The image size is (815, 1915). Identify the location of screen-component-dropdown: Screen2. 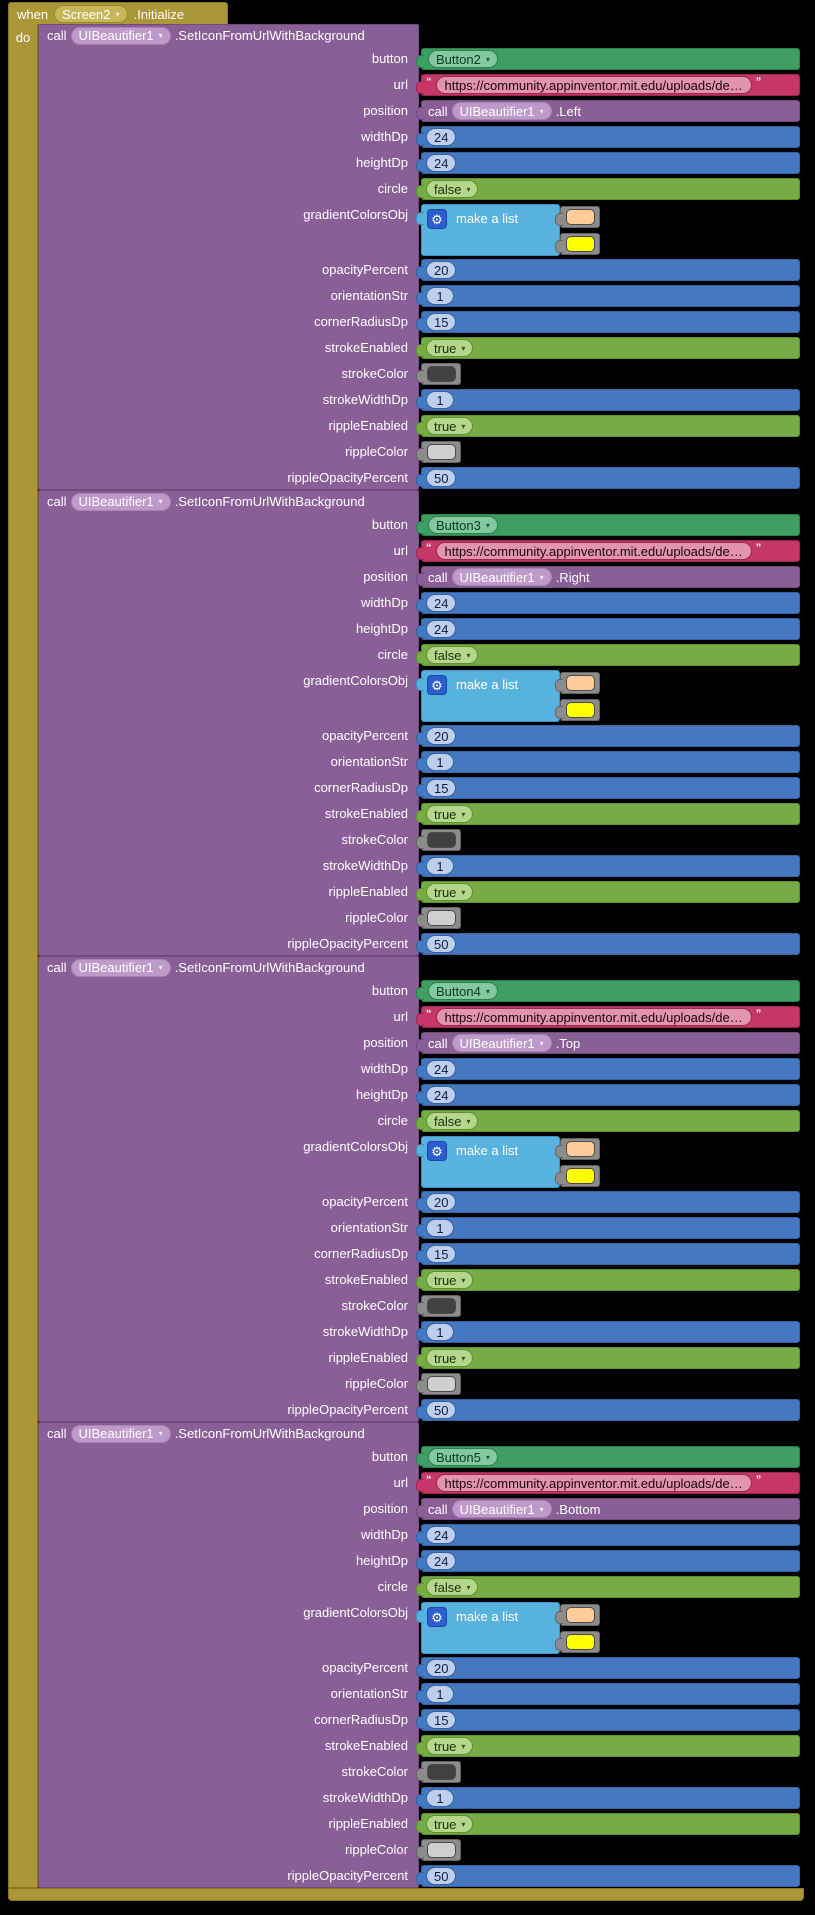
(91, 14).